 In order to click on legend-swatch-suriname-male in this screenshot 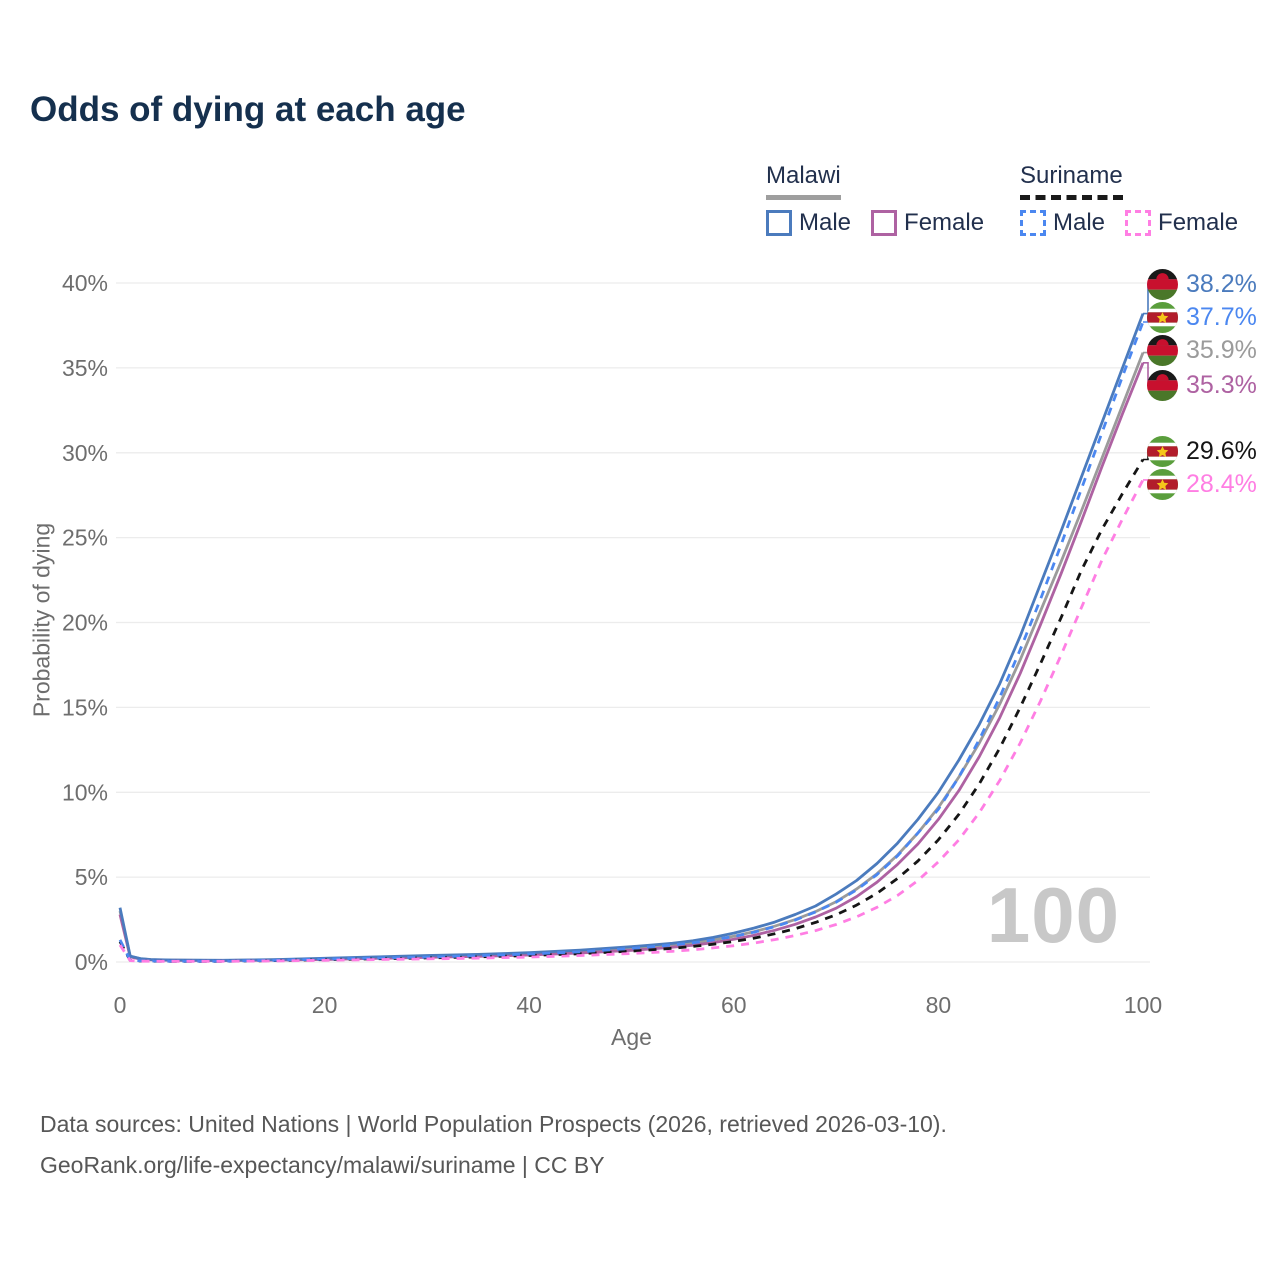, I will do `click(1033, 223)`.